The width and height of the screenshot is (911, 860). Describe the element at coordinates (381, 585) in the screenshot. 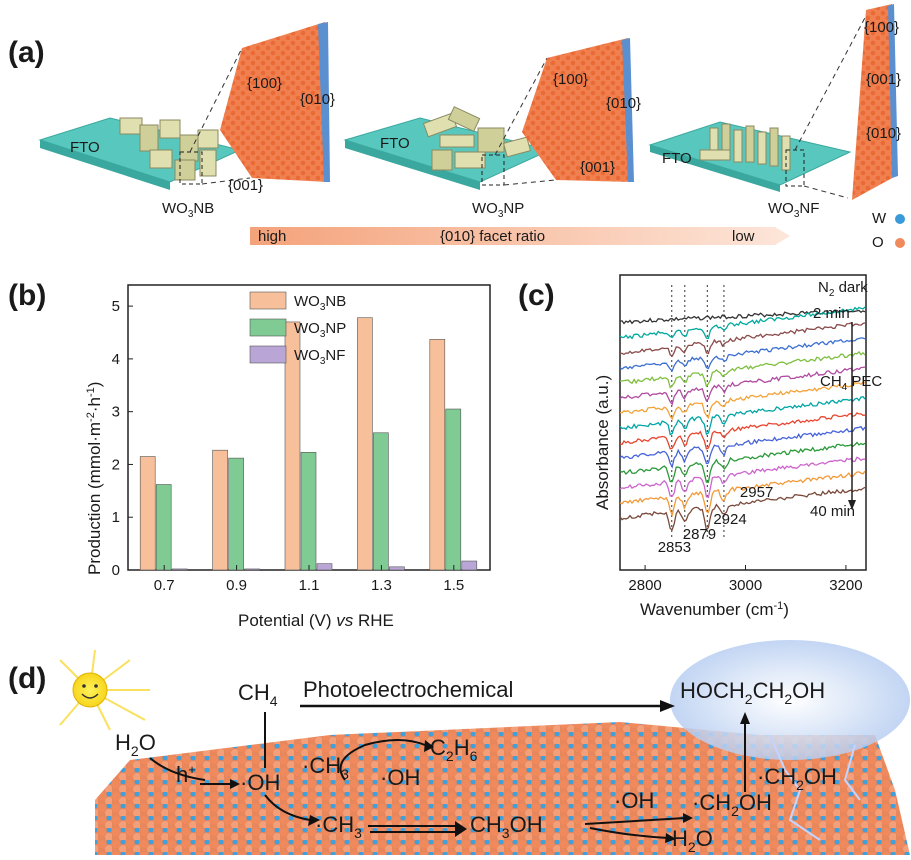

I see `x-tick-label: 1.3` at that location.